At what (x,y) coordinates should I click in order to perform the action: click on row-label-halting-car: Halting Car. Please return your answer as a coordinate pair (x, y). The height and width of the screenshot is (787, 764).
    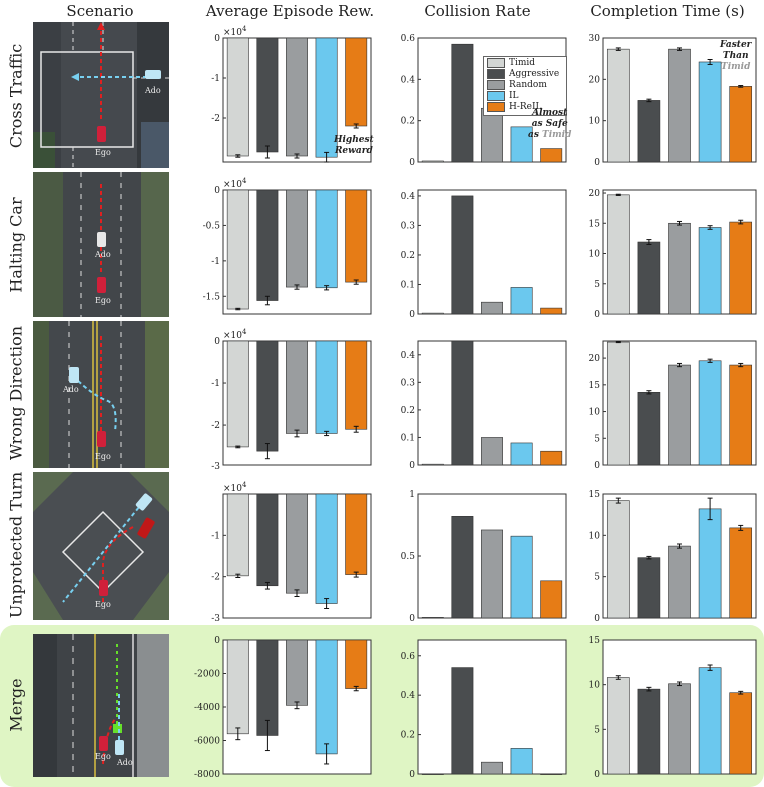
    Looking at the image, I should click on (16, 245).